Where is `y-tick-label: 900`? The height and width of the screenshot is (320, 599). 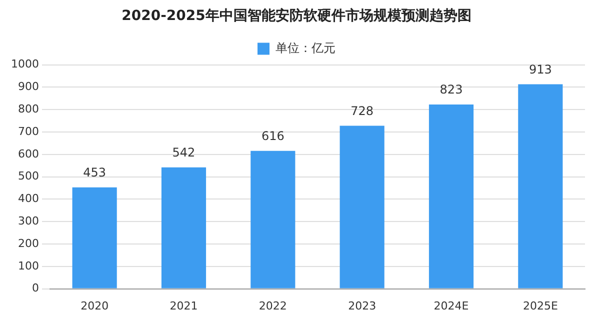
y-tick-label: 900 is located at coordinates (28, 87).